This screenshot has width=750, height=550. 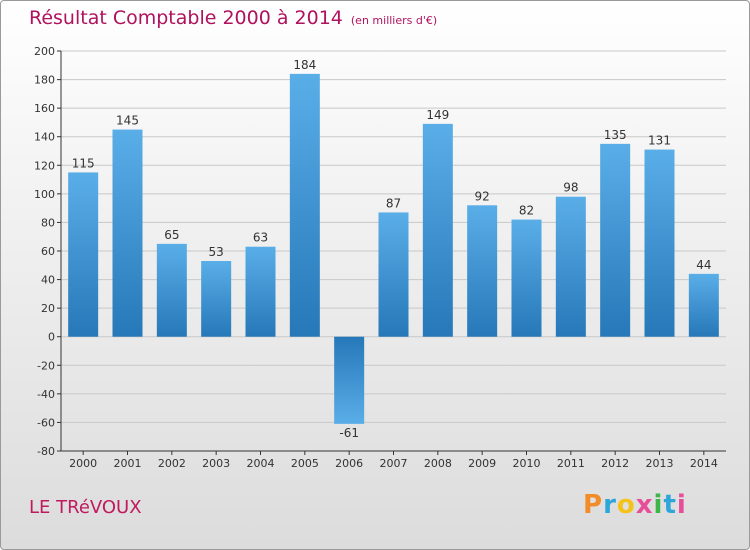 What do you see at coordinates (51, 337) in the screenshot?
I see `y-tick-label: 0` at bounding box center [51, 337].